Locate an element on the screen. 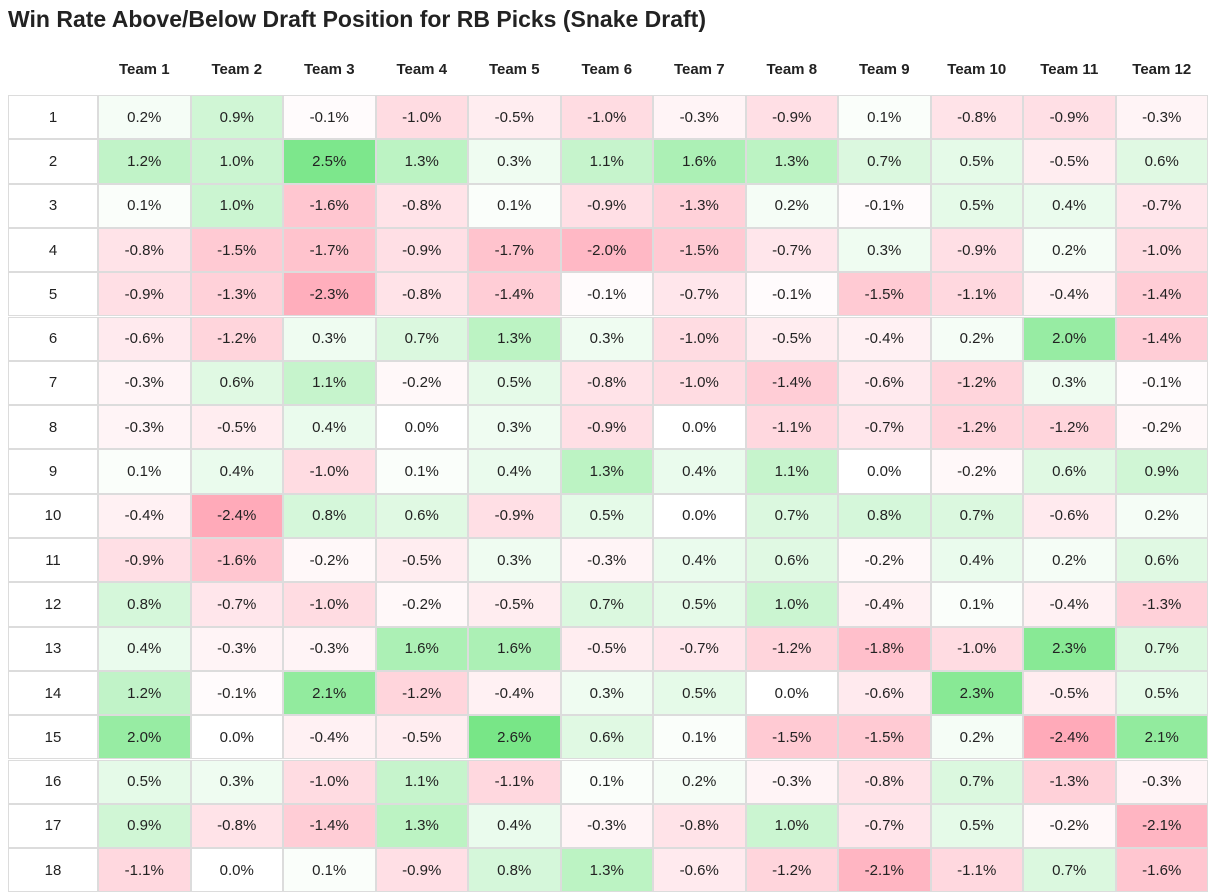 This screenshot has height=893, width=1220. row-label: 6 is located at coordinates (53, 338).